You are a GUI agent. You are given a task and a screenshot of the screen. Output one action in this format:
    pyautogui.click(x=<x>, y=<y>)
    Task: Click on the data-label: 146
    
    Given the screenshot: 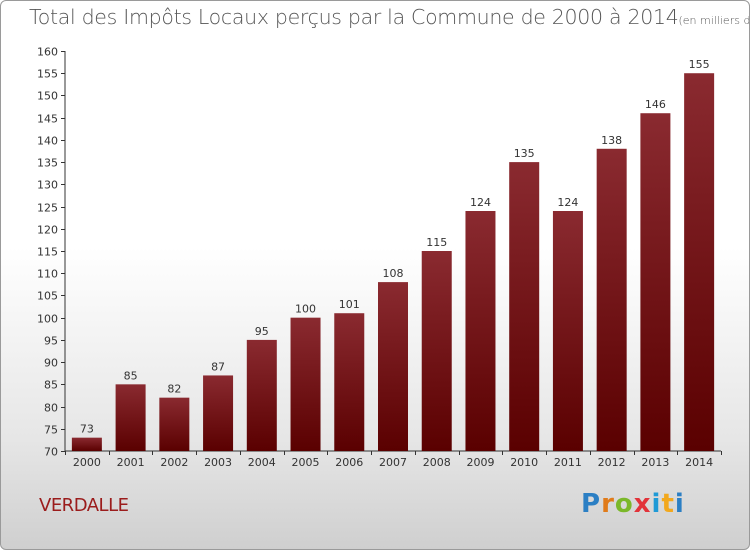 What is the action you would take?
    pyautogui.click(x=655, y=104)
    